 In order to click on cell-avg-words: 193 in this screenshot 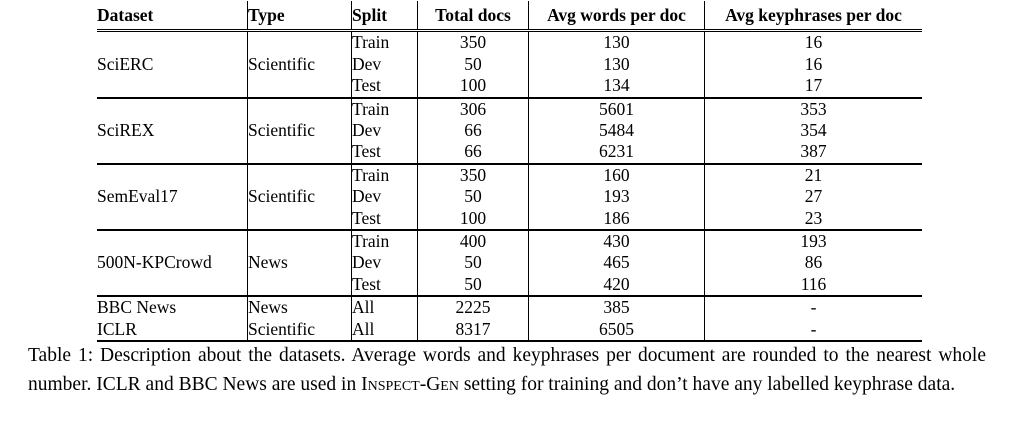, I will do `click(616, 197)`.